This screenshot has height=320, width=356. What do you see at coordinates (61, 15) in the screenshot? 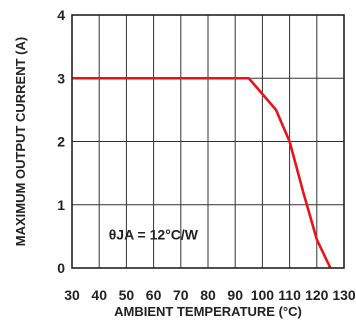
I see `y-tick-label: 4` at bounding box center [61, 15].